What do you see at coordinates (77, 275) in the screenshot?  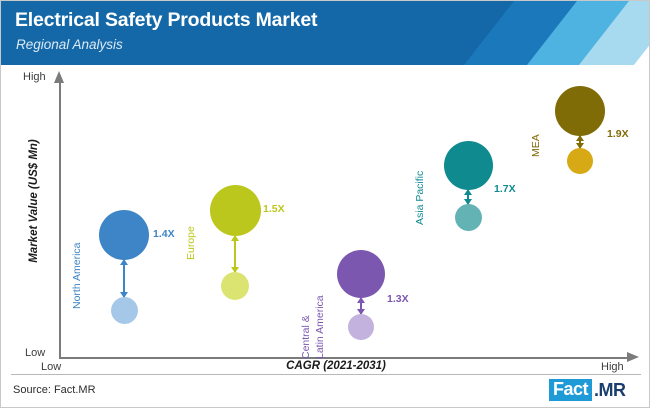 I see `bubble-label-north-america: North America` at bounding box center [77, 275].